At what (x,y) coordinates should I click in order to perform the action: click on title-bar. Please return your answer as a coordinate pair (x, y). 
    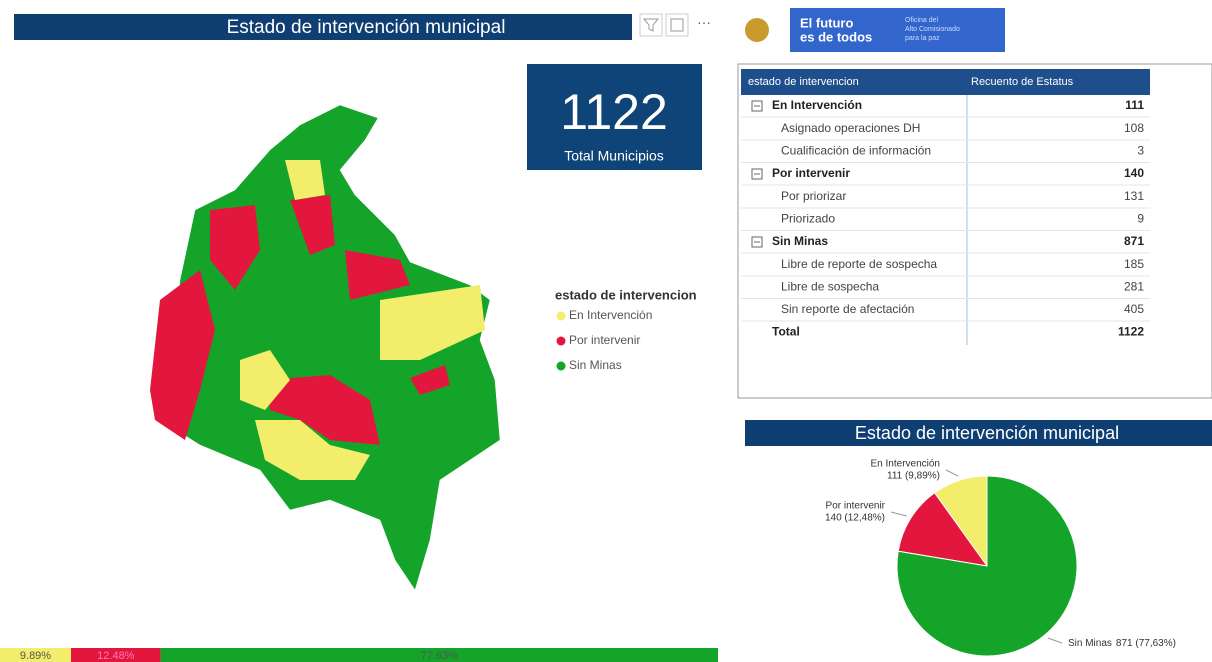
    Looking at the image, I should click on (323, 27).